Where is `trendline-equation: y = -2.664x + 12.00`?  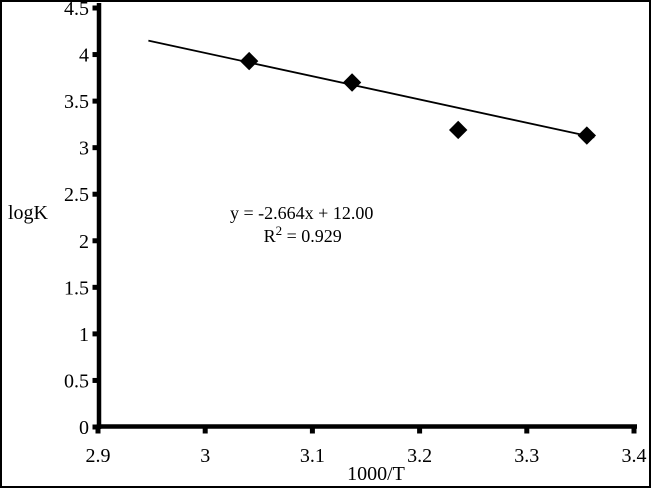 trendline-equation: y = -2.664x + 12.00 is located at coordinates (301, 213).